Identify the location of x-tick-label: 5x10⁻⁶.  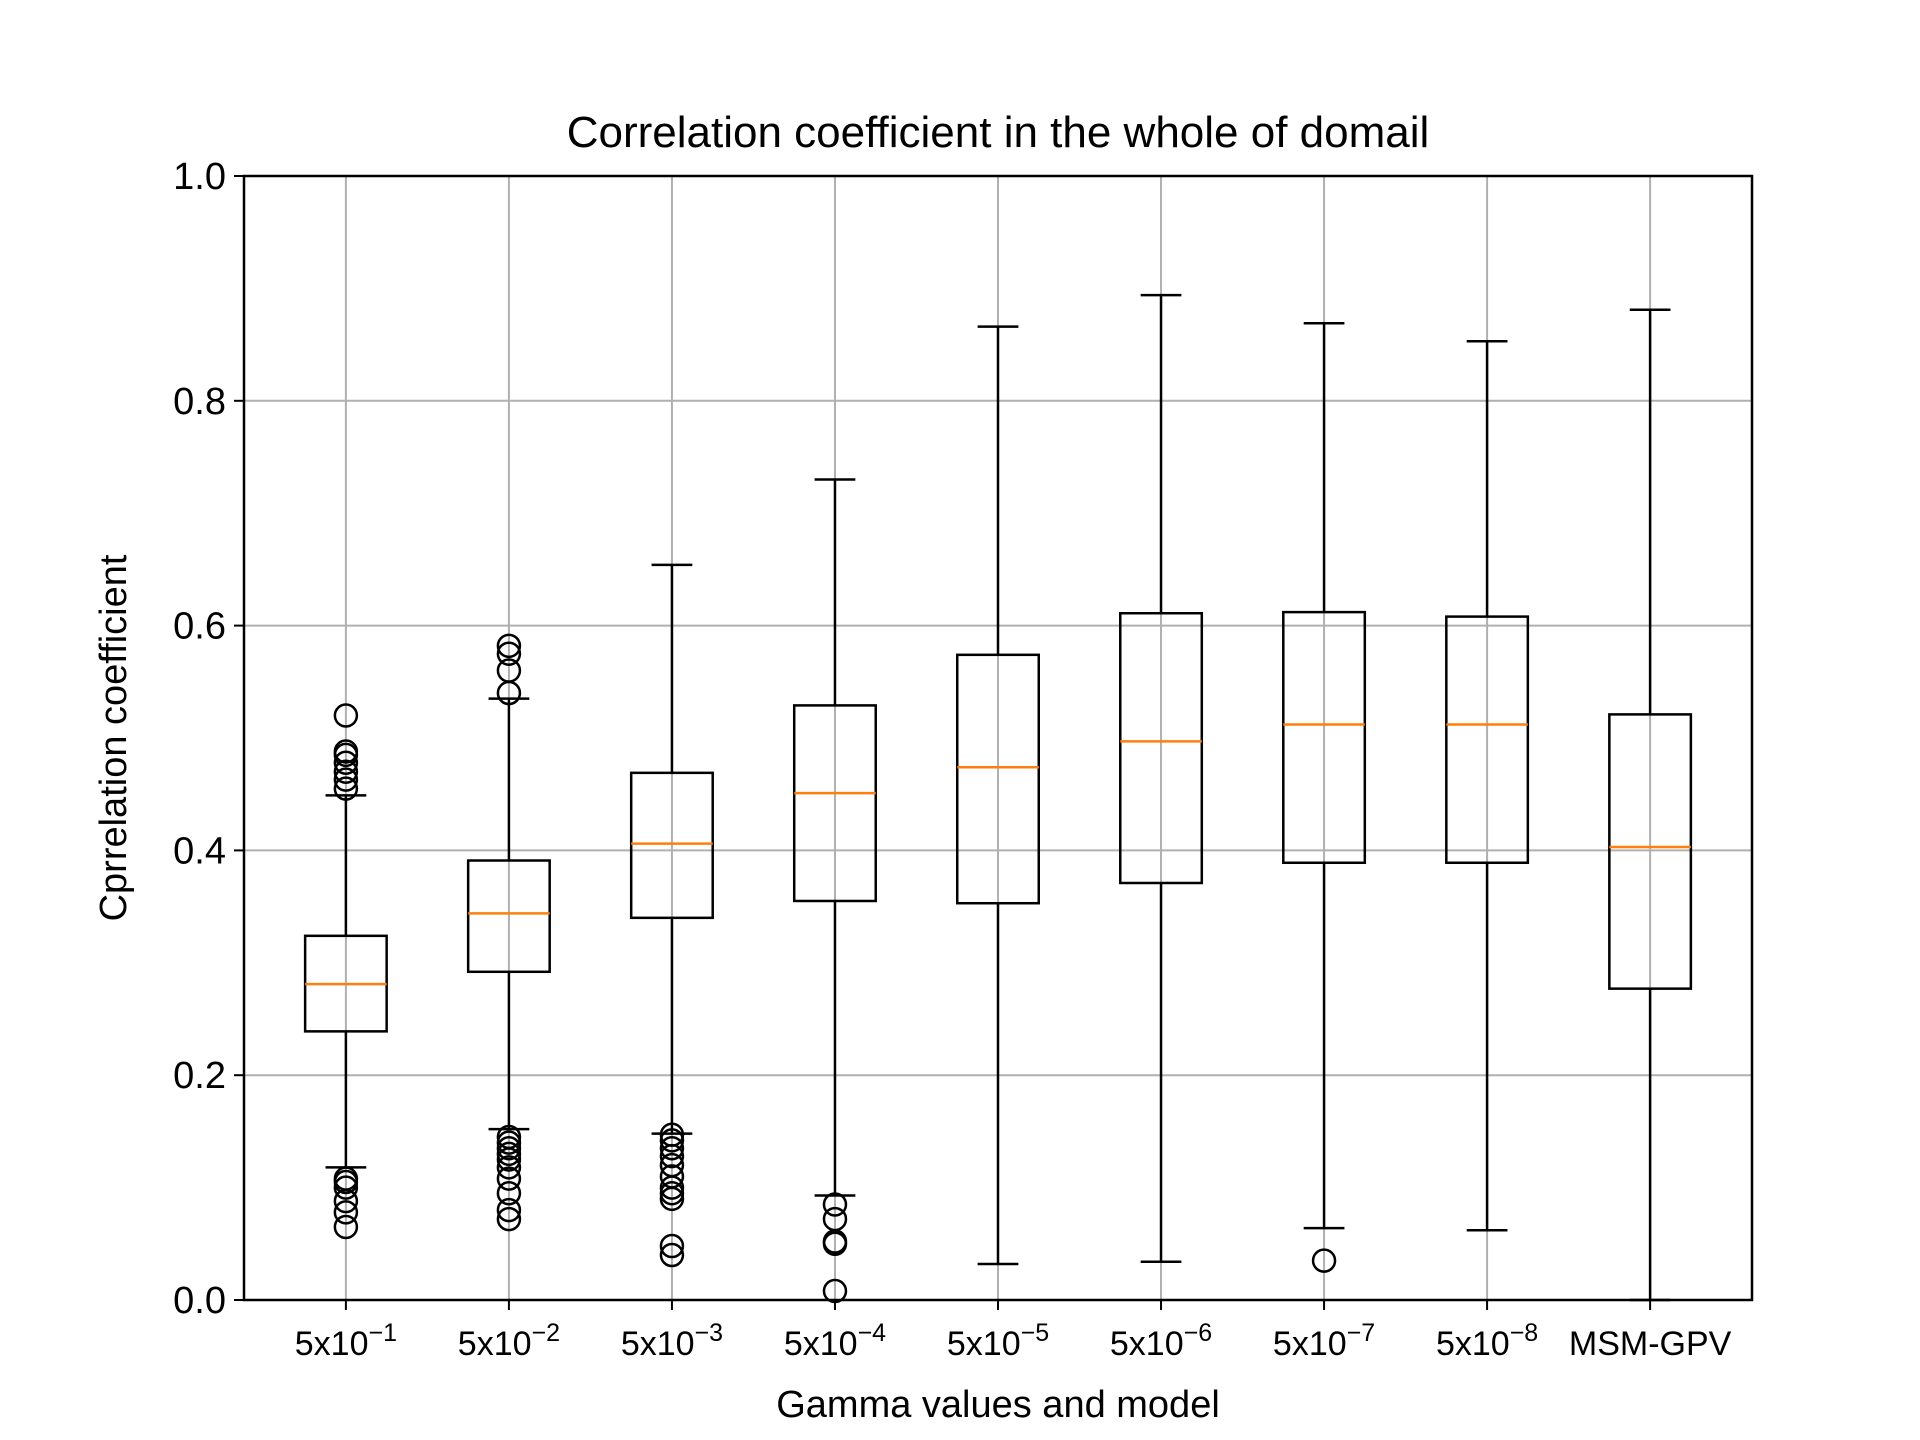
(1161, 1341).